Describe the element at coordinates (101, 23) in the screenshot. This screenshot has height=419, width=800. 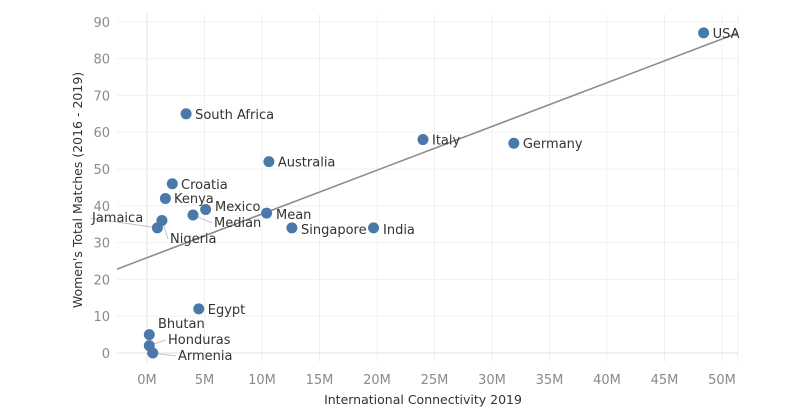
I see `y-tick-label: 90` at that location.